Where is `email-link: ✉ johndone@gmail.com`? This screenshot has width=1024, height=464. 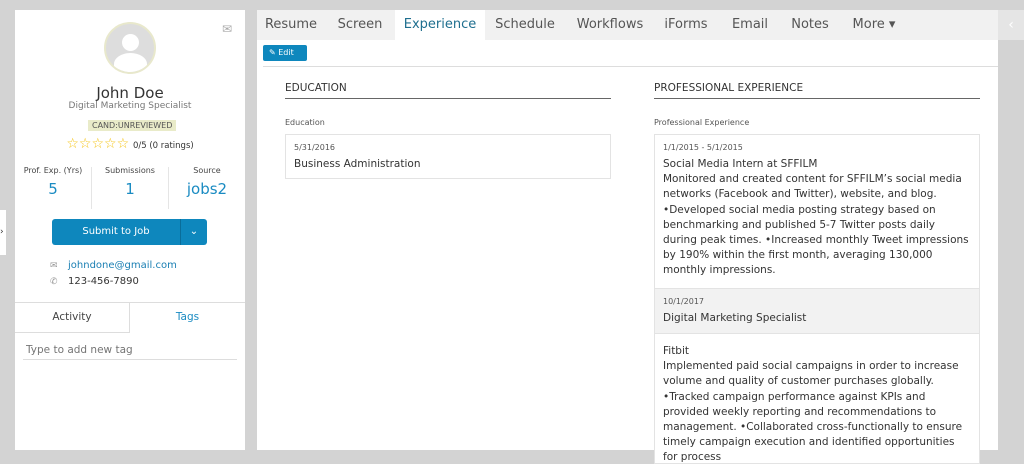 email-link: ✉ johndone@gmail.com is located at coordinates (113, 265).